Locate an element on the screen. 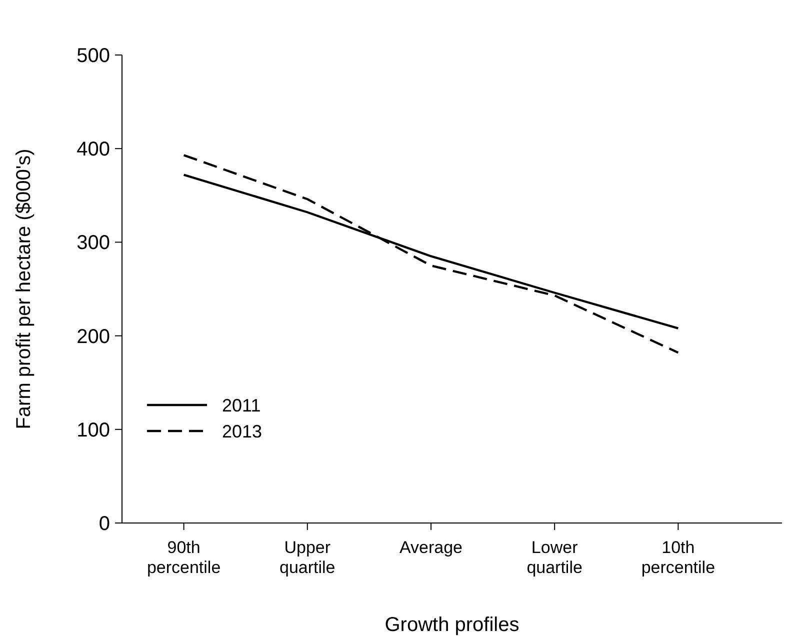 Image resolution: width=802 pixels, height=639 pixels. x-tick-label: Average is located at coordinates (430, 547).